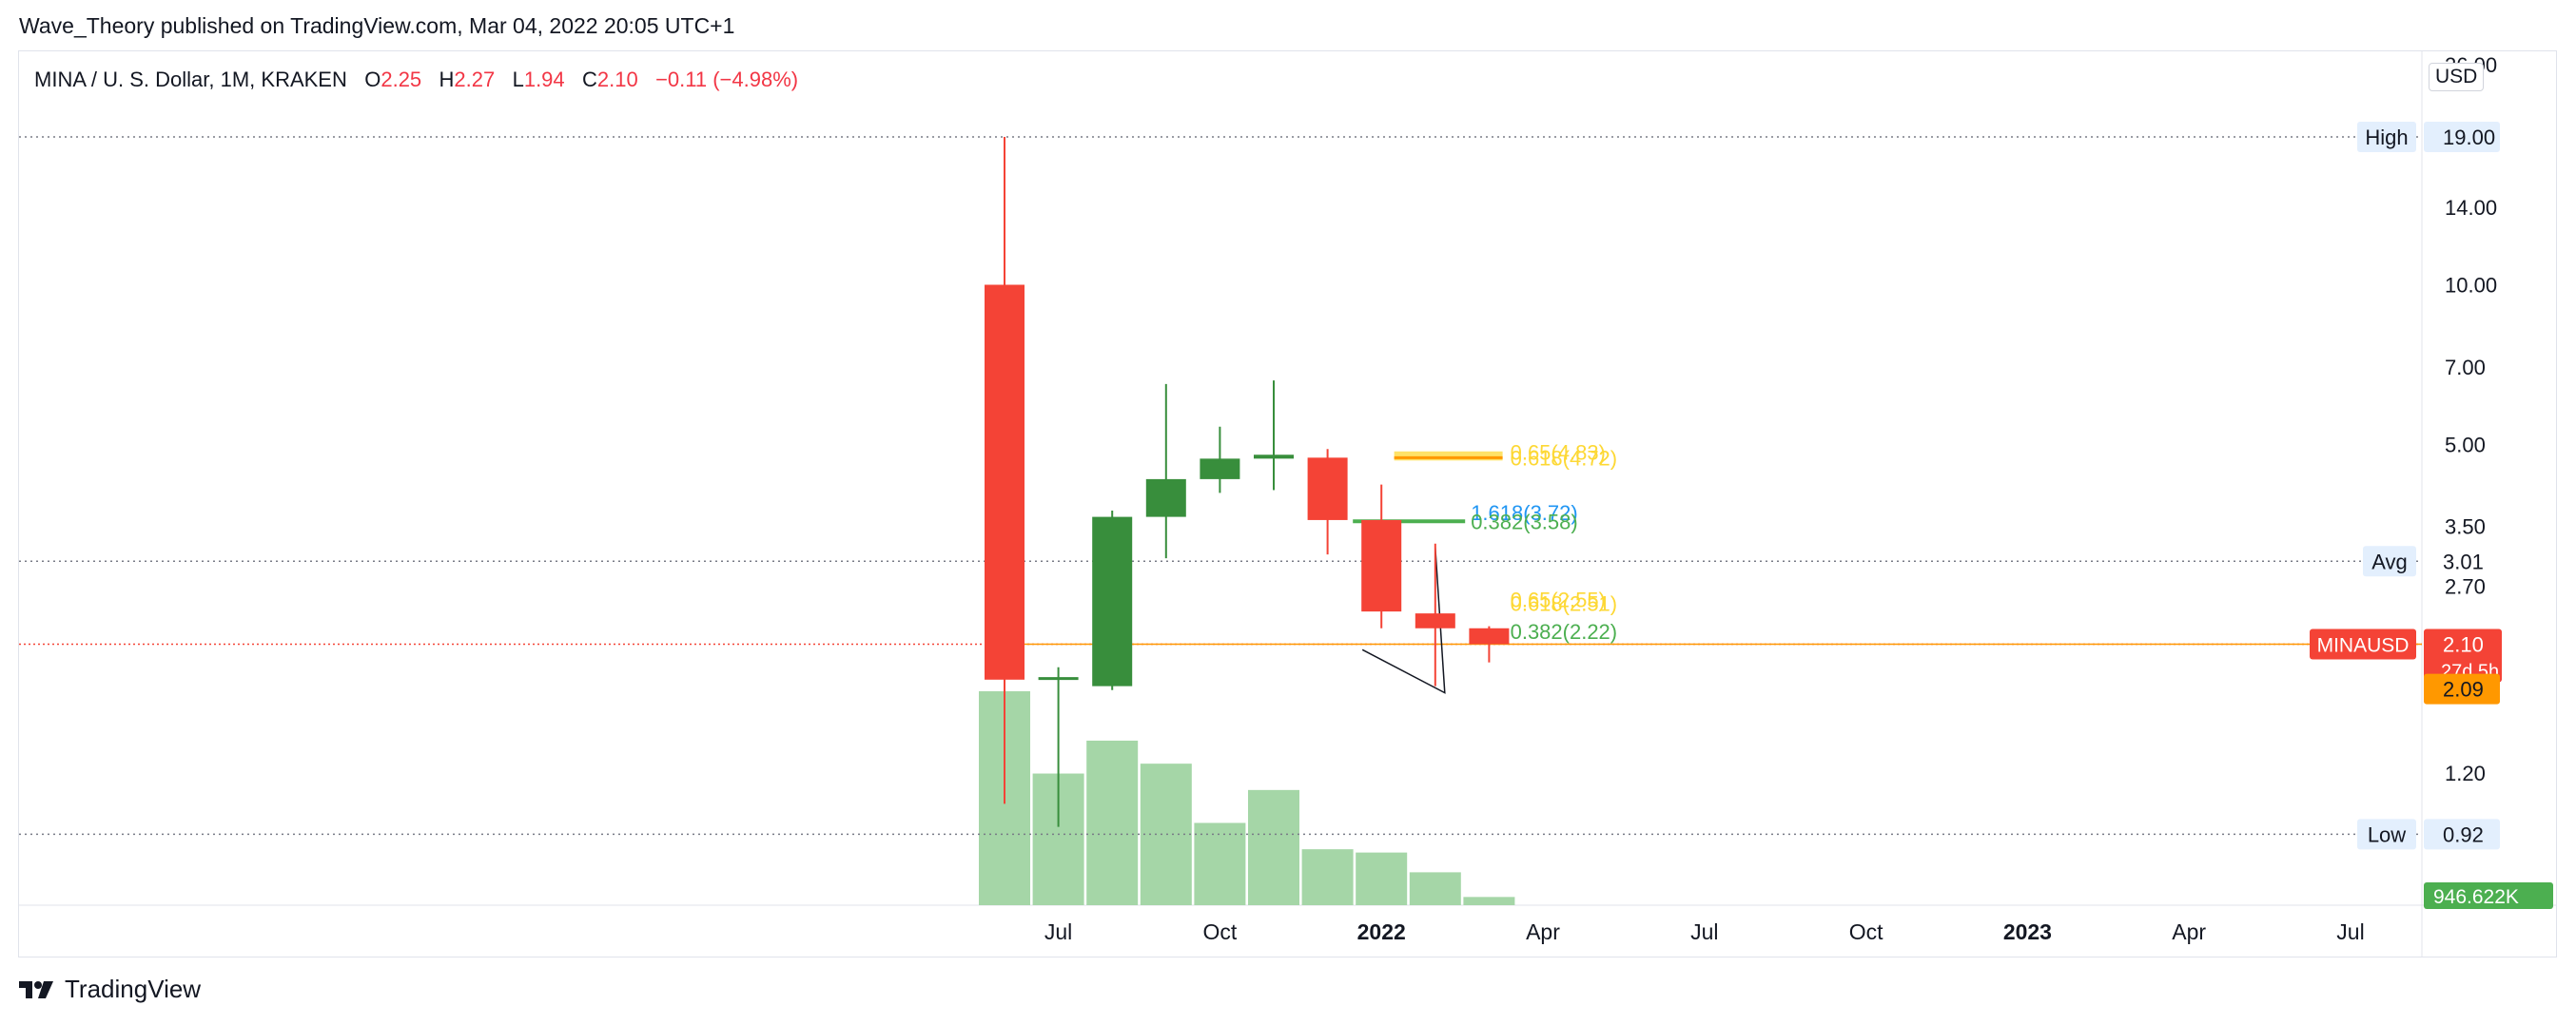  I want to click on orange-price-box, so click(2462, 689).